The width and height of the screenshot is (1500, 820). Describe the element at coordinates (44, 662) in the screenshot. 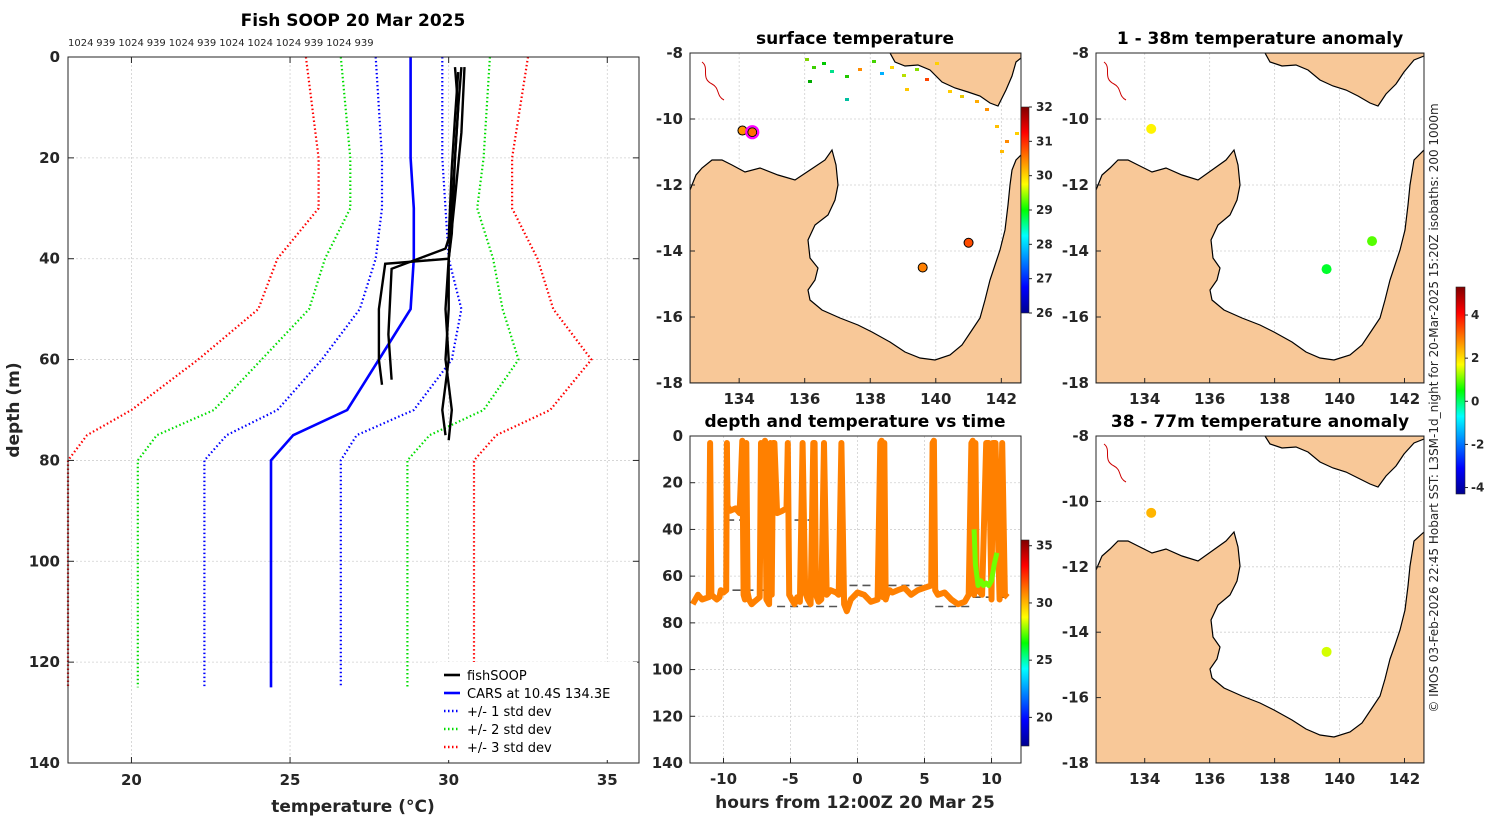

I see `y-tick-label: 120` at that location.